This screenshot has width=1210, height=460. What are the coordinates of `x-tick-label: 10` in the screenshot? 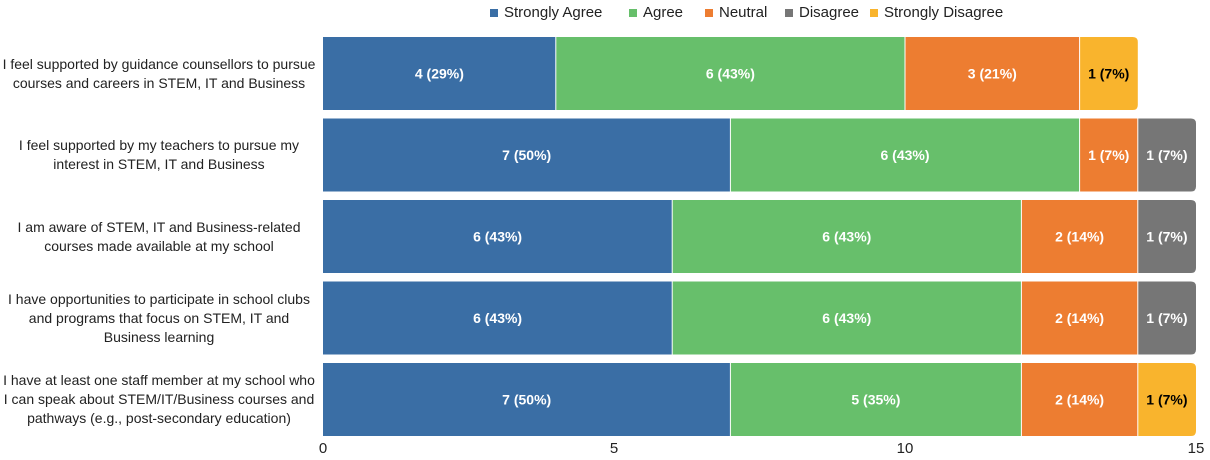 It's located at (905, 448).